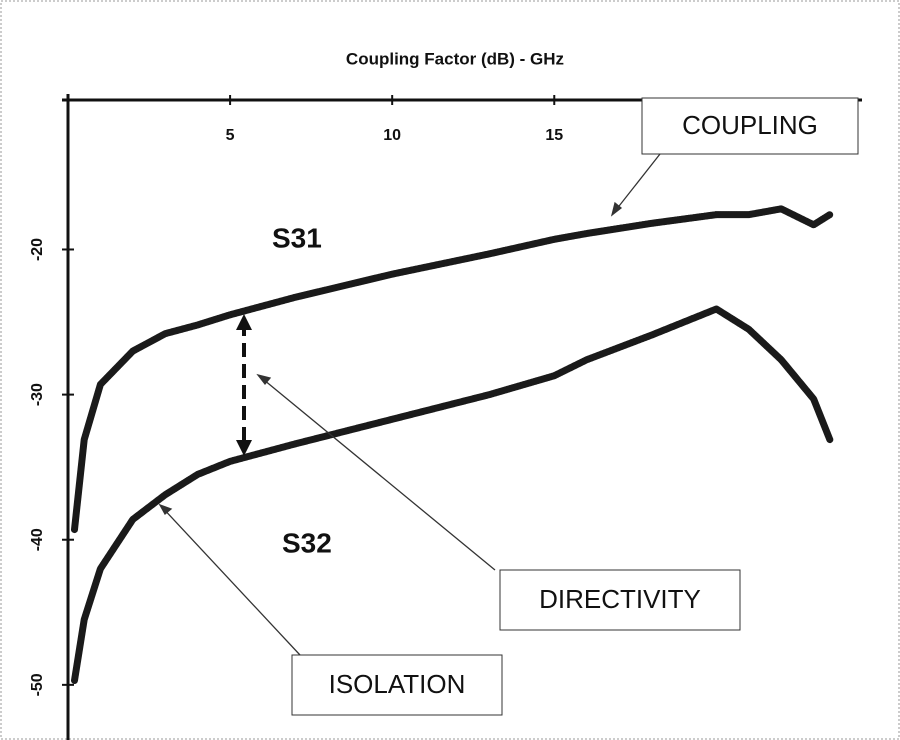 This screenshot has width=900, height=740. I want to click on series-label: S31, so click(297, 237).